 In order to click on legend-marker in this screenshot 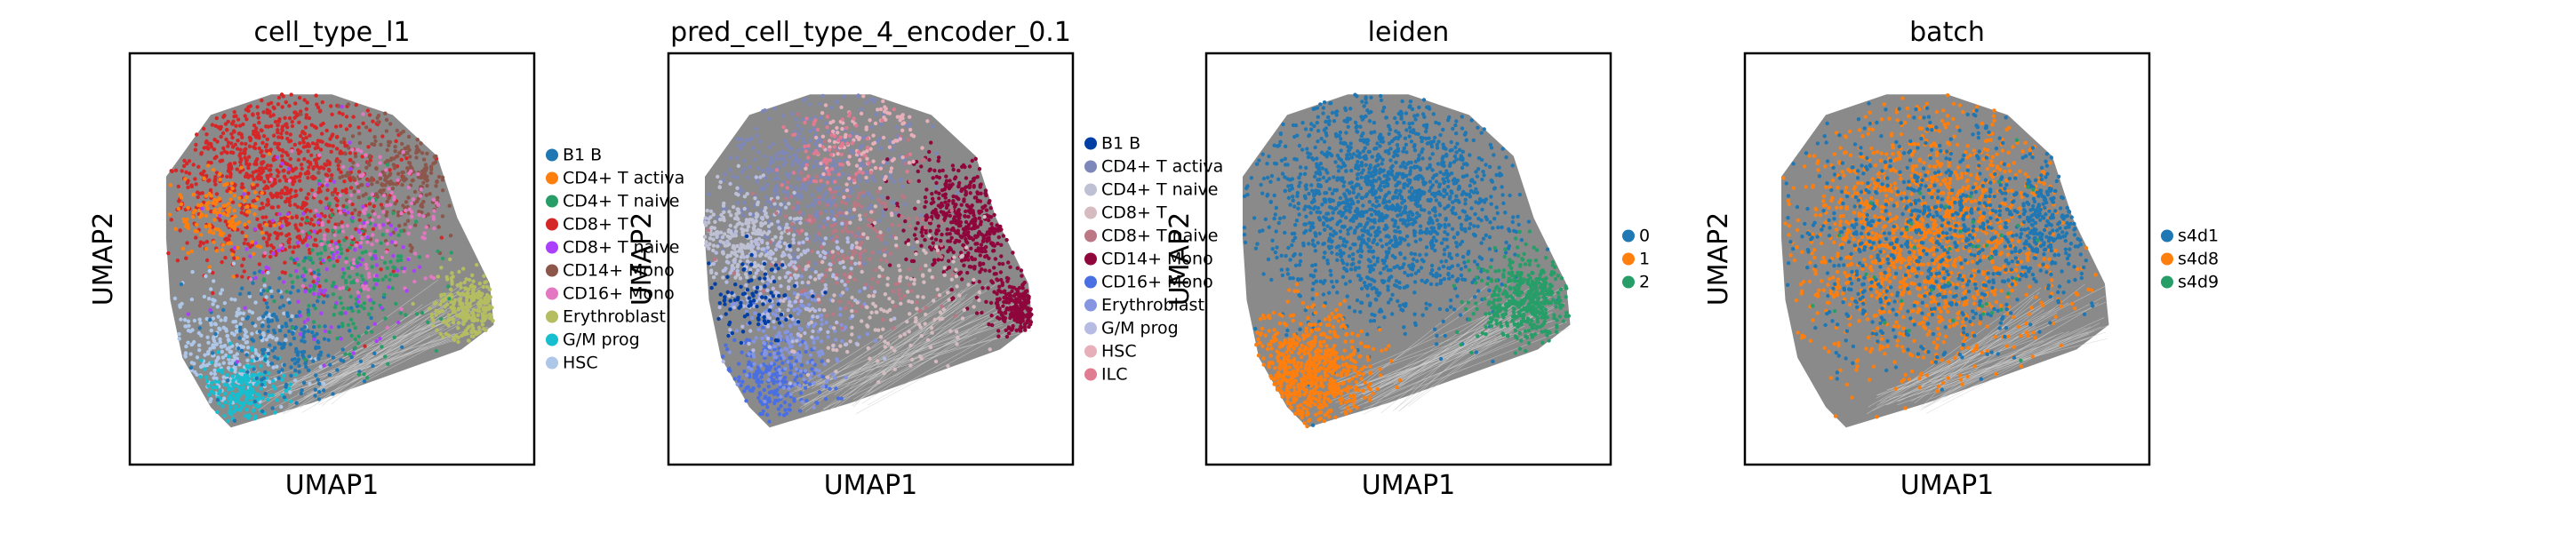, I will do `click(552, 270)`.